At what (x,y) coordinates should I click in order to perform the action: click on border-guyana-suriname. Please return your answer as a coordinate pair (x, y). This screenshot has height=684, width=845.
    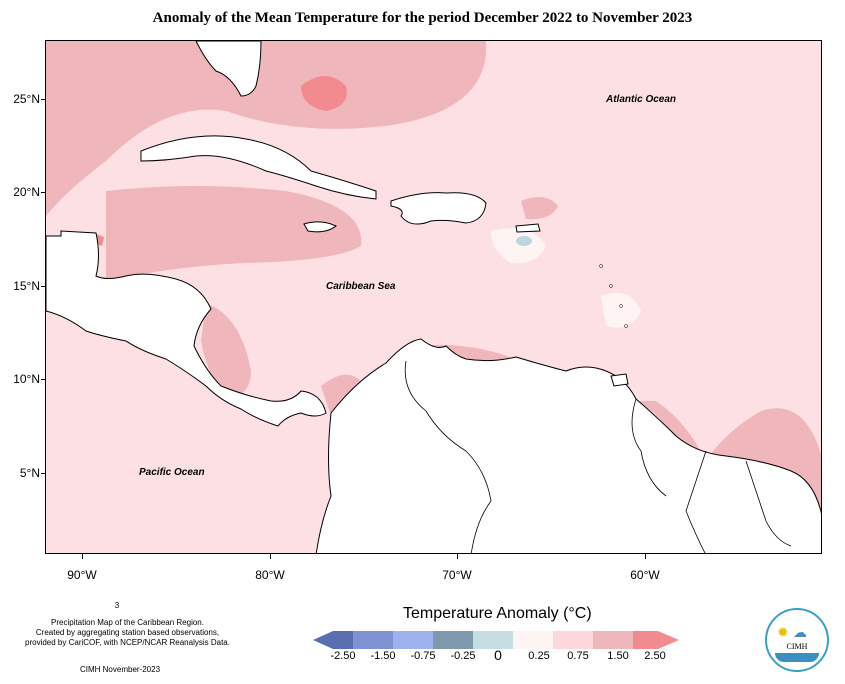
    Looking at the image, I should click on (696, 501).